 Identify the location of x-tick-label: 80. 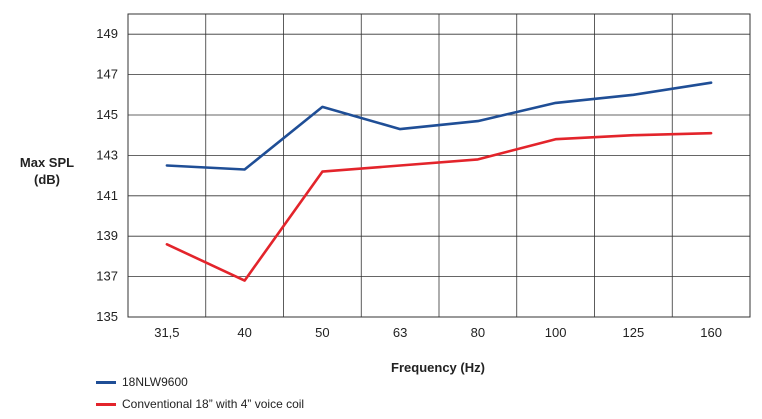
(478, 332).